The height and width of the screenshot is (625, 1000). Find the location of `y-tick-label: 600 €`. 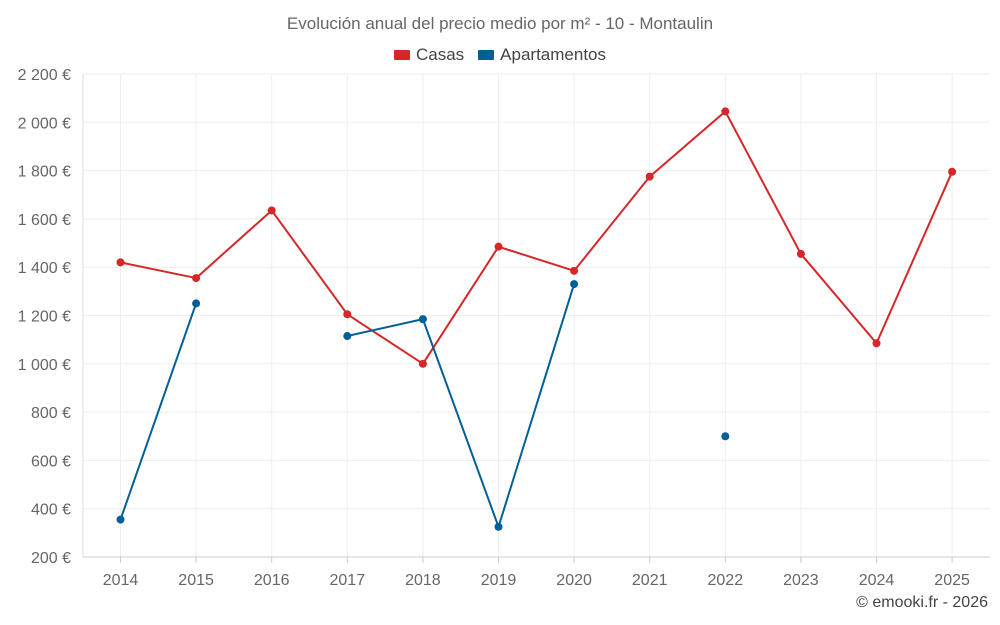

y-tick-label: 600 € is located at coordinates (51, 461).